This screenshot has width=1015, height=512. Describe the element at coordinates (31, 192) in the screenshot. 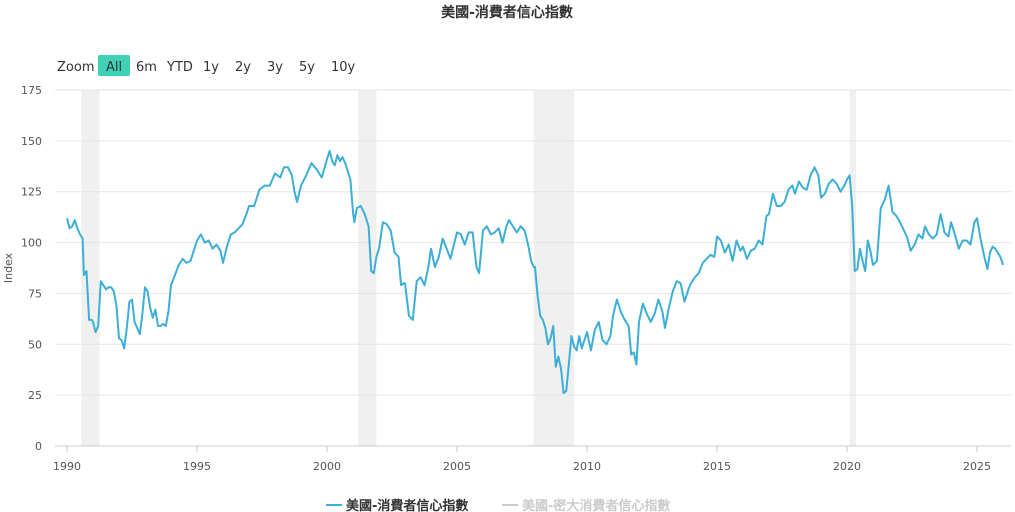

I see `y-tick-label: 125` at that location.